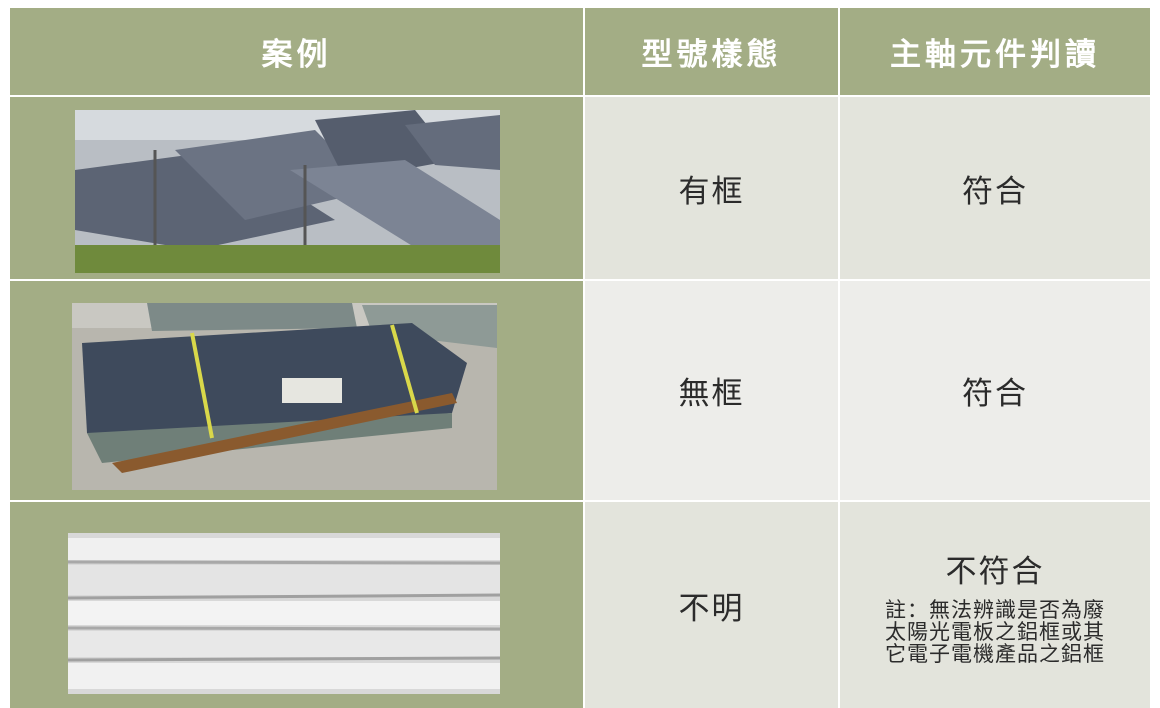 Image resolution: width=1160 pixels, height=708 pixels. Describe the element at coordinates (284, 613) in the screenshot. I see `photo-aluminum-frames` at that location.